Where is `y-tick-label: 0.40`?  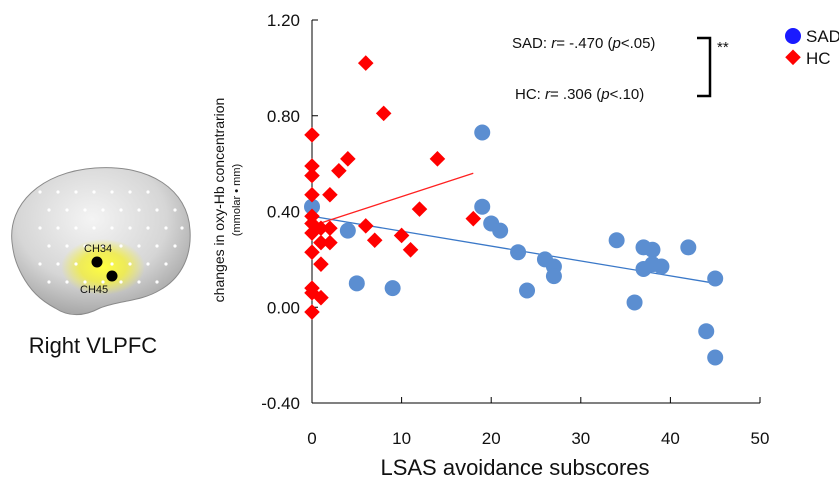 y-tick-label: 0.40 is located at coordinates (283, 212).